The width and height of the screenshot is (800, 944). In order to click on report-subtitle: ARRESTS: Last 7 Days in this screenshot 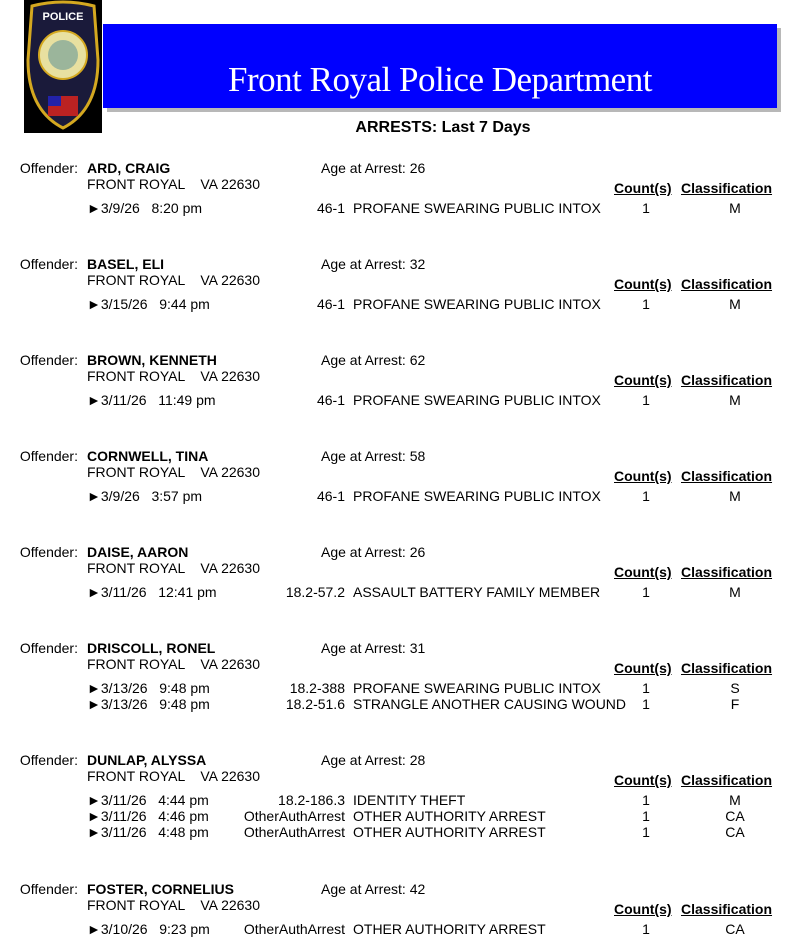, I will do `click(443, 127)`.